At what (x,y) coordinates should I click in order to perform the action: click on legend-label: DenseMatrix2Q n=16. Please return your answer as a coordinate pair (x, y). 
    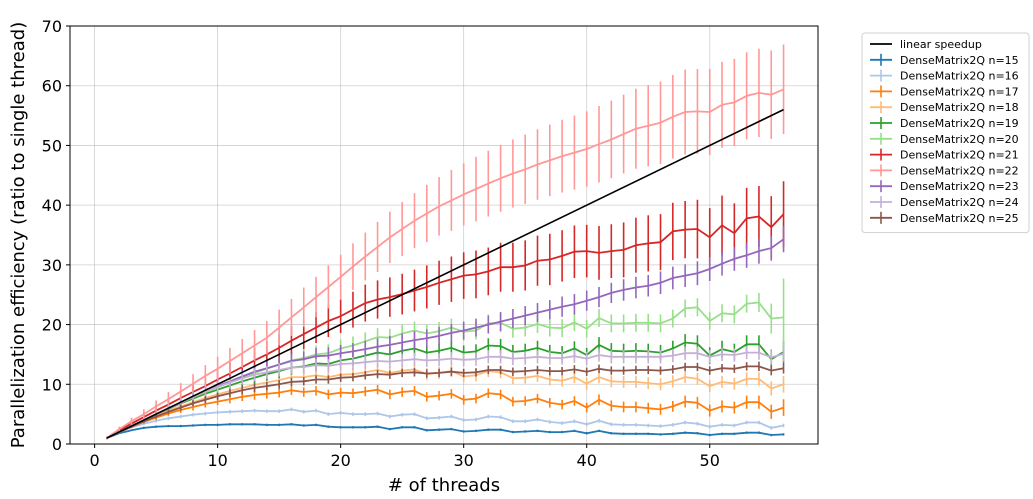
    Looking at the image, I should click on (959, 76).